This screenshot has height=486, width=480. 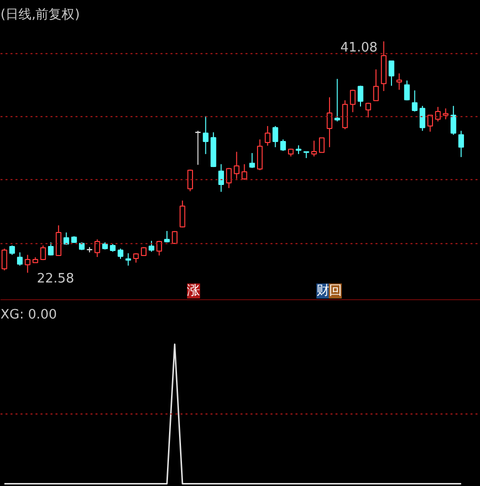 I want to click on chart-title: (日线,前复权), so click(x=40, y=15).